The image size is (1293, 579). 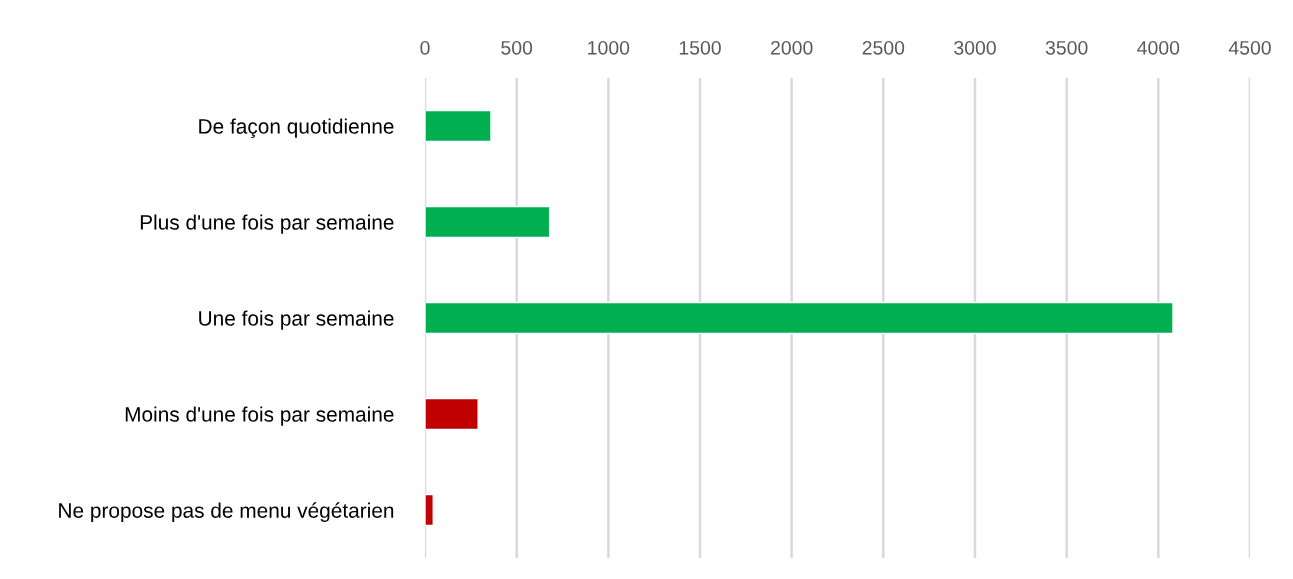 What do you see at coordinates (1158, 47) in the screenshot?
I see `x-tick-label: 4000` at bounding box center [1158, 47].